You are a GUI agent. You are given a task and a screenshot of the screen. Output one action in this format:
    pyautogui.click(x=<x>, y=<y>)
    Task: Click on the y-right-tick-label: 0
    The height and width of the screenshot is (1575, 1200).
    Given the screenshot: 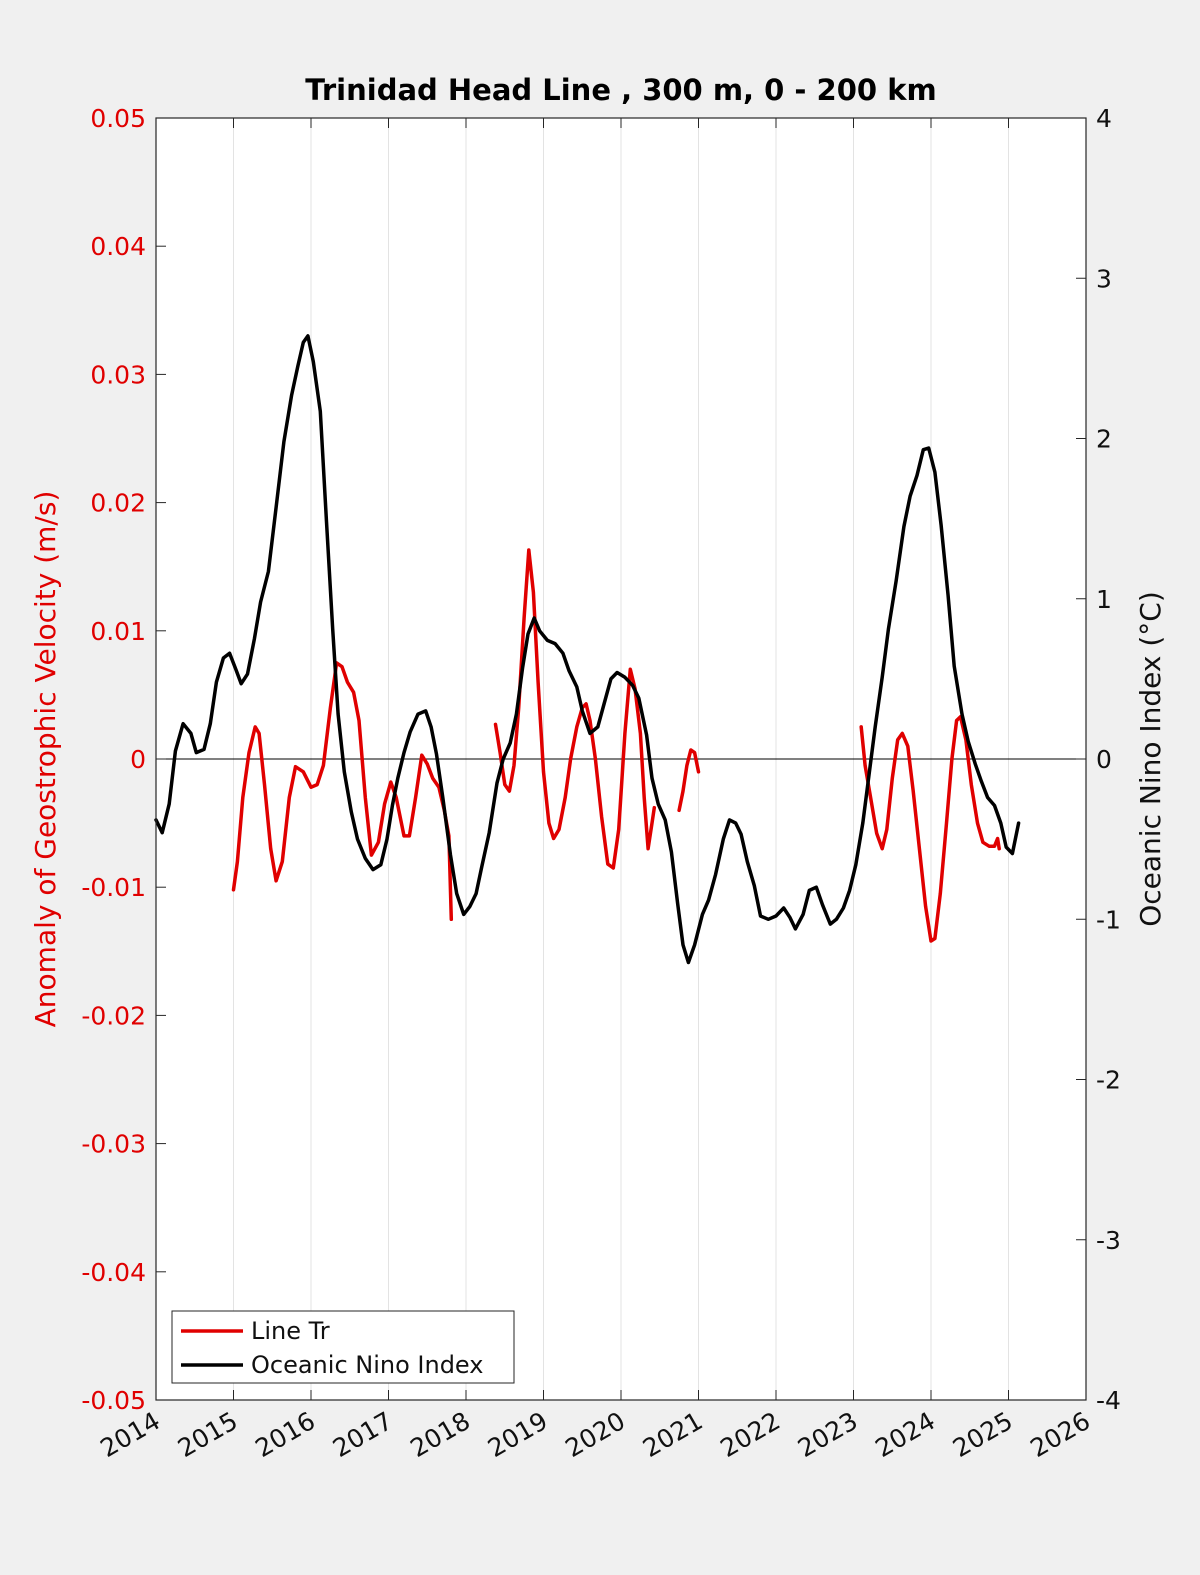 What is the action you would take?
    pyautogui.click(x=1104, y=759)
    